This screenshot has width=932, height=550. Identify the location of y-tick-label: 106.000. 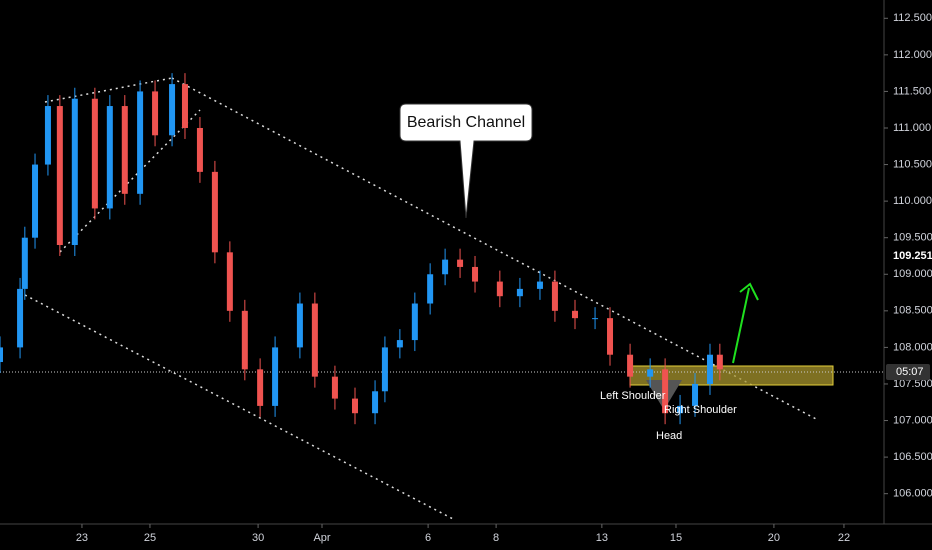
(912, 494).